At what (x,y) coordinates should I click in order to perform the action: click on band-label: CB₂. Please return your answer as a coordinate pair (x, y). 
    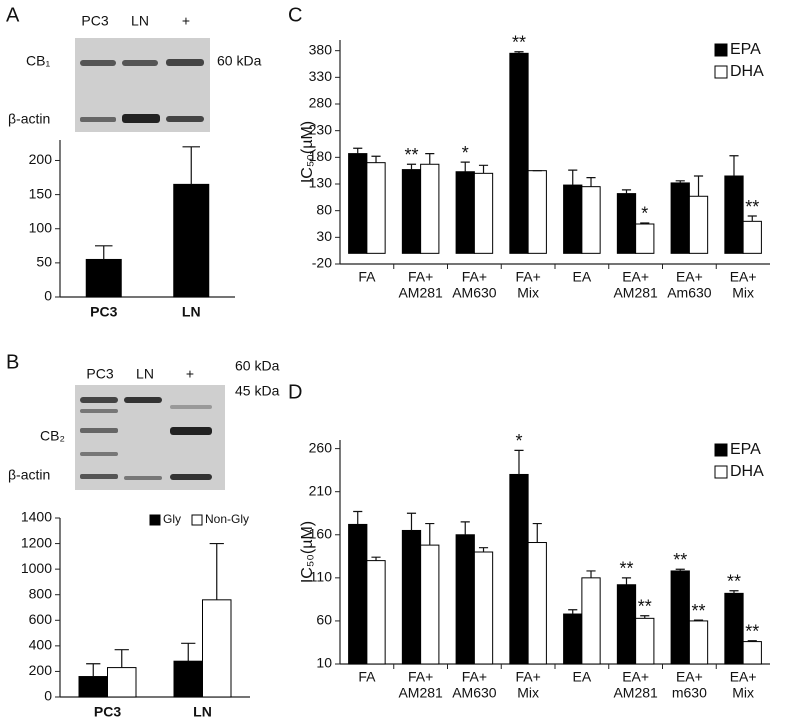
    Looking at the image, I should click on (52, 436).